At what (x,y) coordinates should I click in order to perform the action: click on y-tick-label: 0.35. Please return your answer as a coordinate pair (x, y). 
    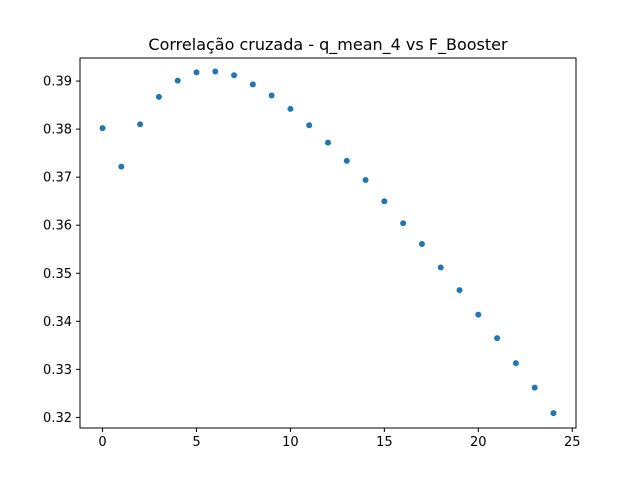
    Looking at the image, I should click on (57, 274).